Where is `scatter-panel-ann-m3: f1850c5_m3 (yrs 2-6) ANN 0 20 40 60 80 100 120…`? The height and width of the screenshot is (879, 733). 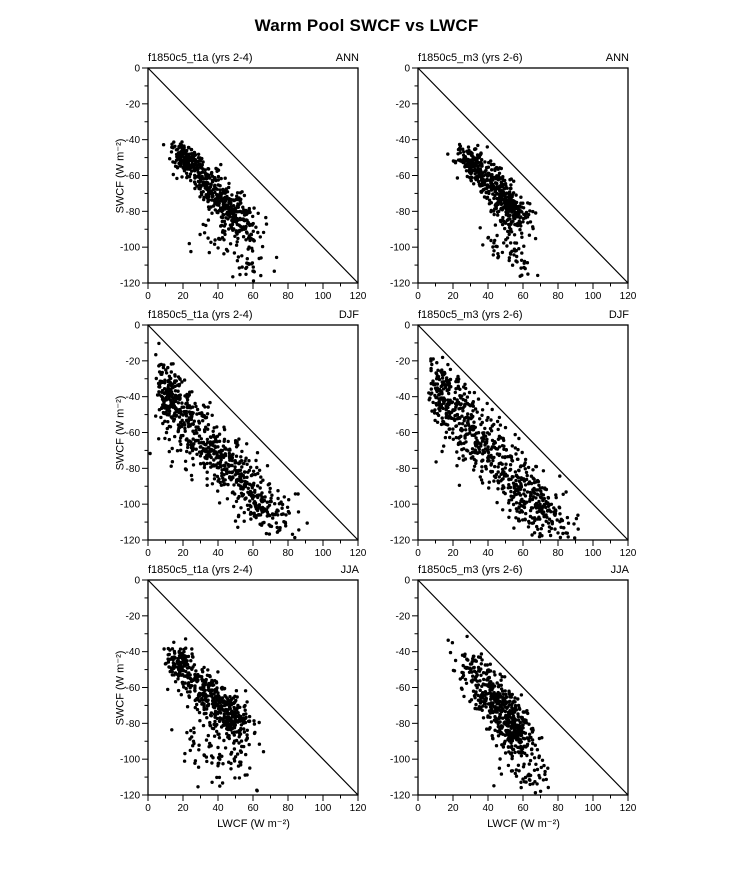 scatter-panel-ann-m3: f1850c5_m3 (yrs 2-6) ANN 0 20 40 60 80 100 120… is located at coordinates (509, 187).